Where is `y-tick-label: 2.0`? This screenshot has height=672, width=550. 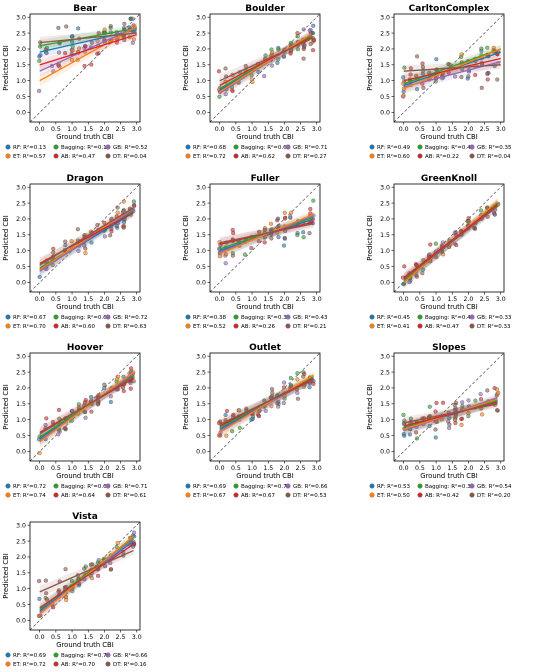 y-tick-label: 2.0 is located at coordinates (21, 388).